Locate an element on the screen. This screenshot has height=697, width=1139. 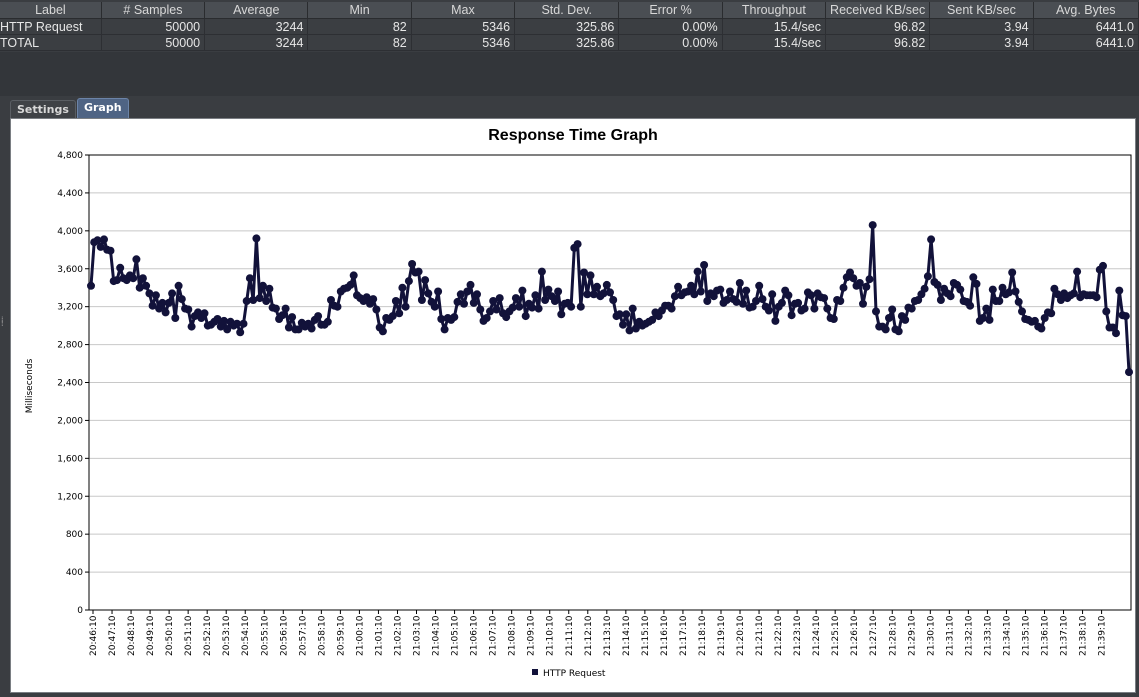
column-header-error: Error % is located at coordinates (670, 10).